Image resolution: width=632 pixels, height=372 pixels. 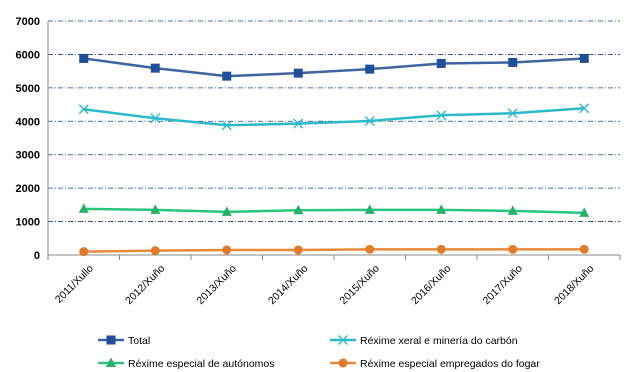 What do you see at coordinates (574, 285) in the screenshot?
I see `x-tick-label: 2018/Xuño` at bounding box center [574, 285].